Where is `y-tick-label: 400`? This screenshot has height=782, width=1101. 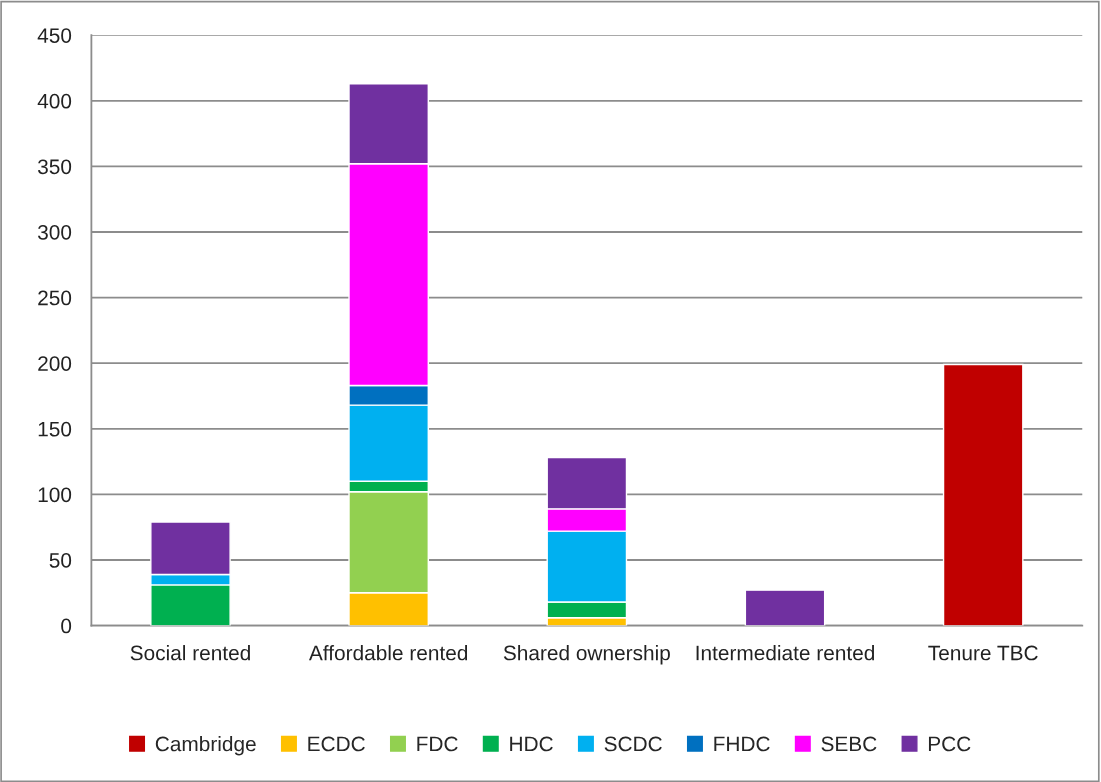
y-tick-label: 400 is located at coordinates (54, 101).